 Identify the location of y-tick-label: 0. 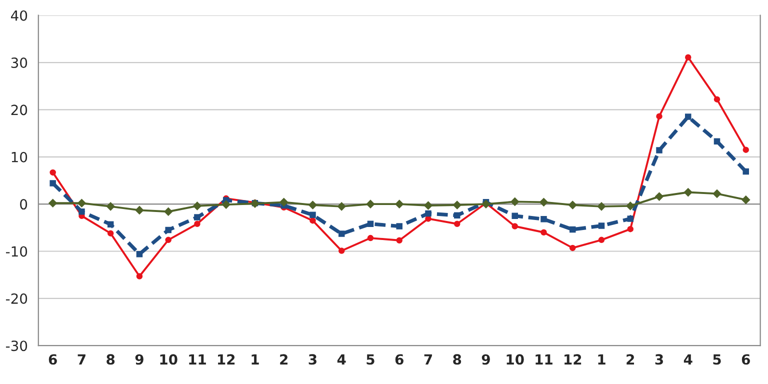
(24, 204).